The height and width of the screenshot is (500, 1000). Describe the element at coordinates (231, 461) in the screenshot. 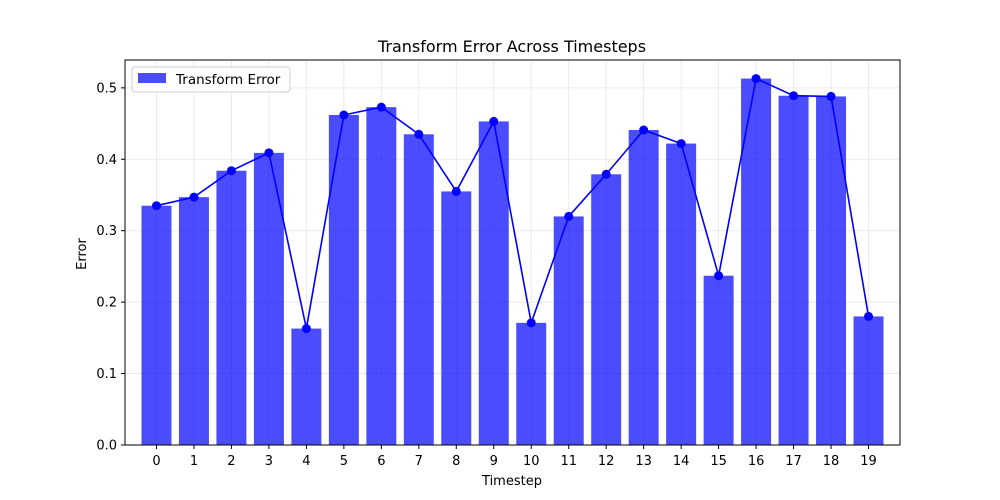

I see `x-tick-label-2: 2` at that location.